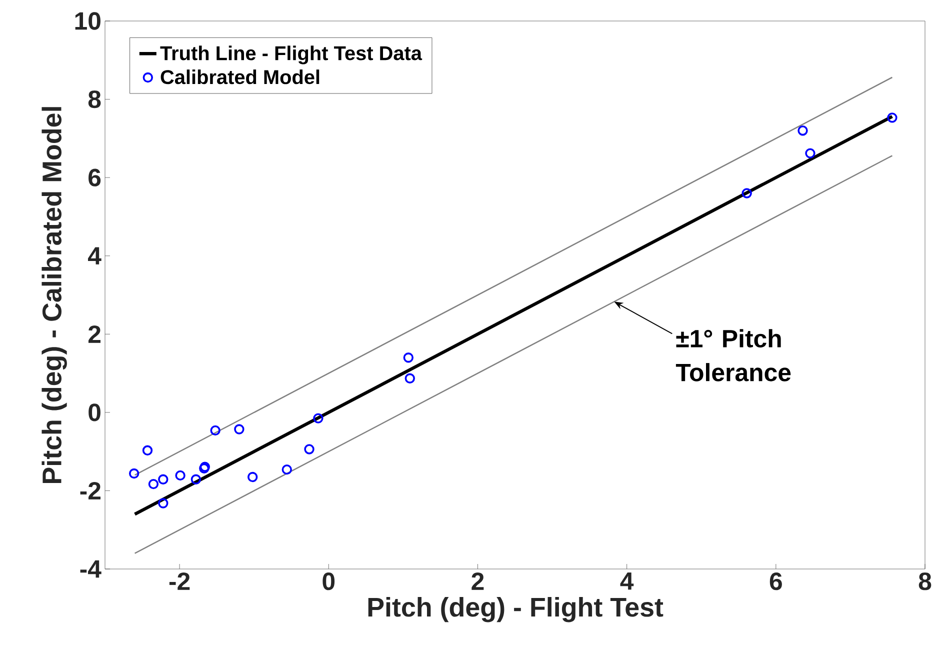 This screenshot has width=939, height=669. Describe the element at coordinates (733, 355) in the screenshot. I see `annotation: ±1° Pitch Tolerance` at that location.